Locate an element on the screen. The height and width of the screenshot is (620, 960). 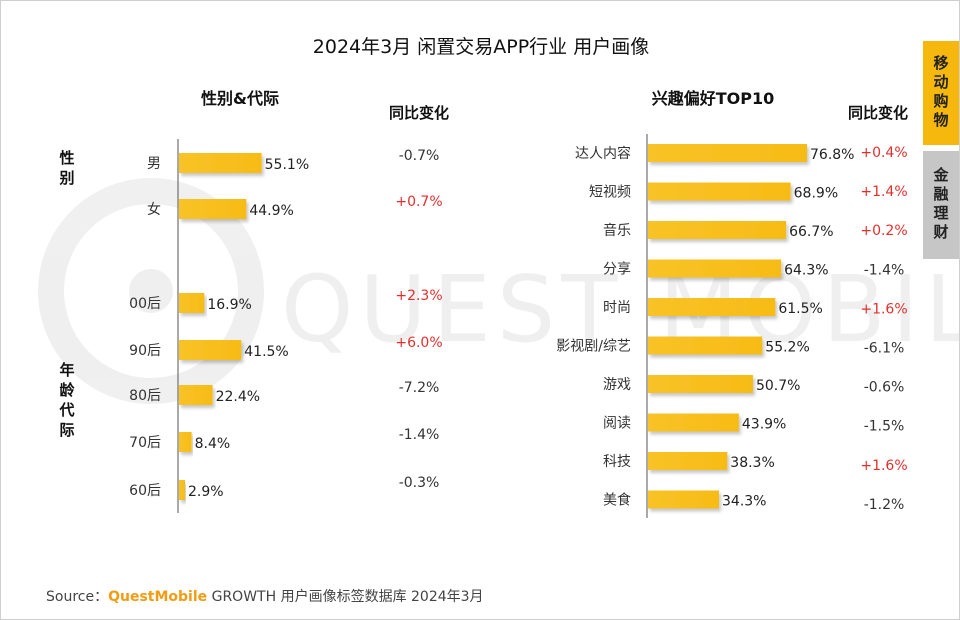
chart2-yoy-change: -1.2% is located at coordinates (884, 505).